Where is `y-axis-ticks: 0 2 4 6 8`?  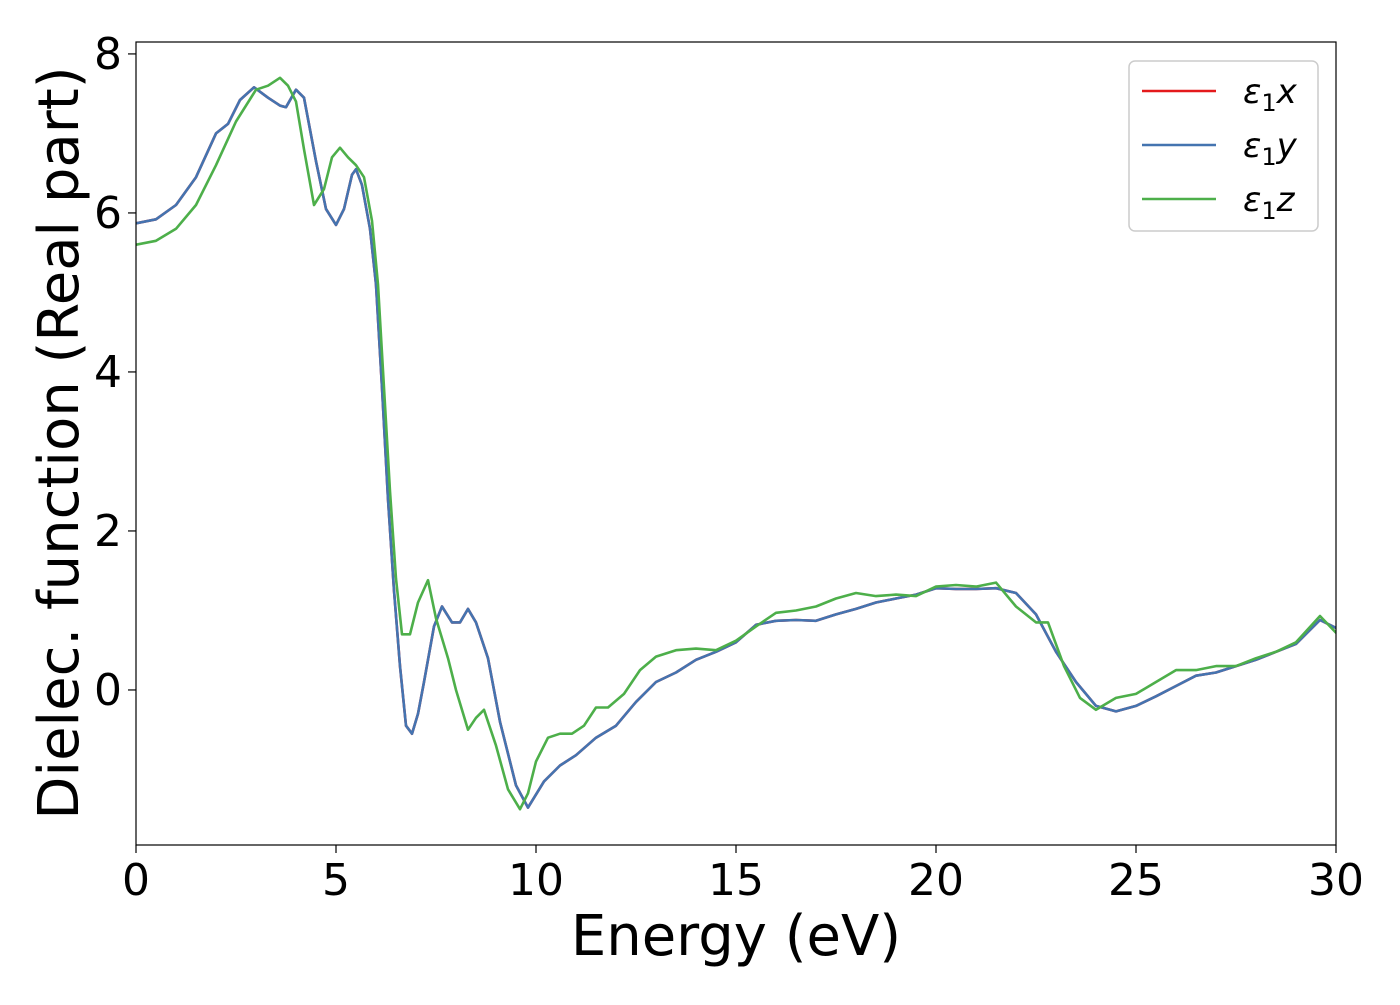 y-axis-ticks: 0 2 4 6 8 is located at coordinates (115, 372).